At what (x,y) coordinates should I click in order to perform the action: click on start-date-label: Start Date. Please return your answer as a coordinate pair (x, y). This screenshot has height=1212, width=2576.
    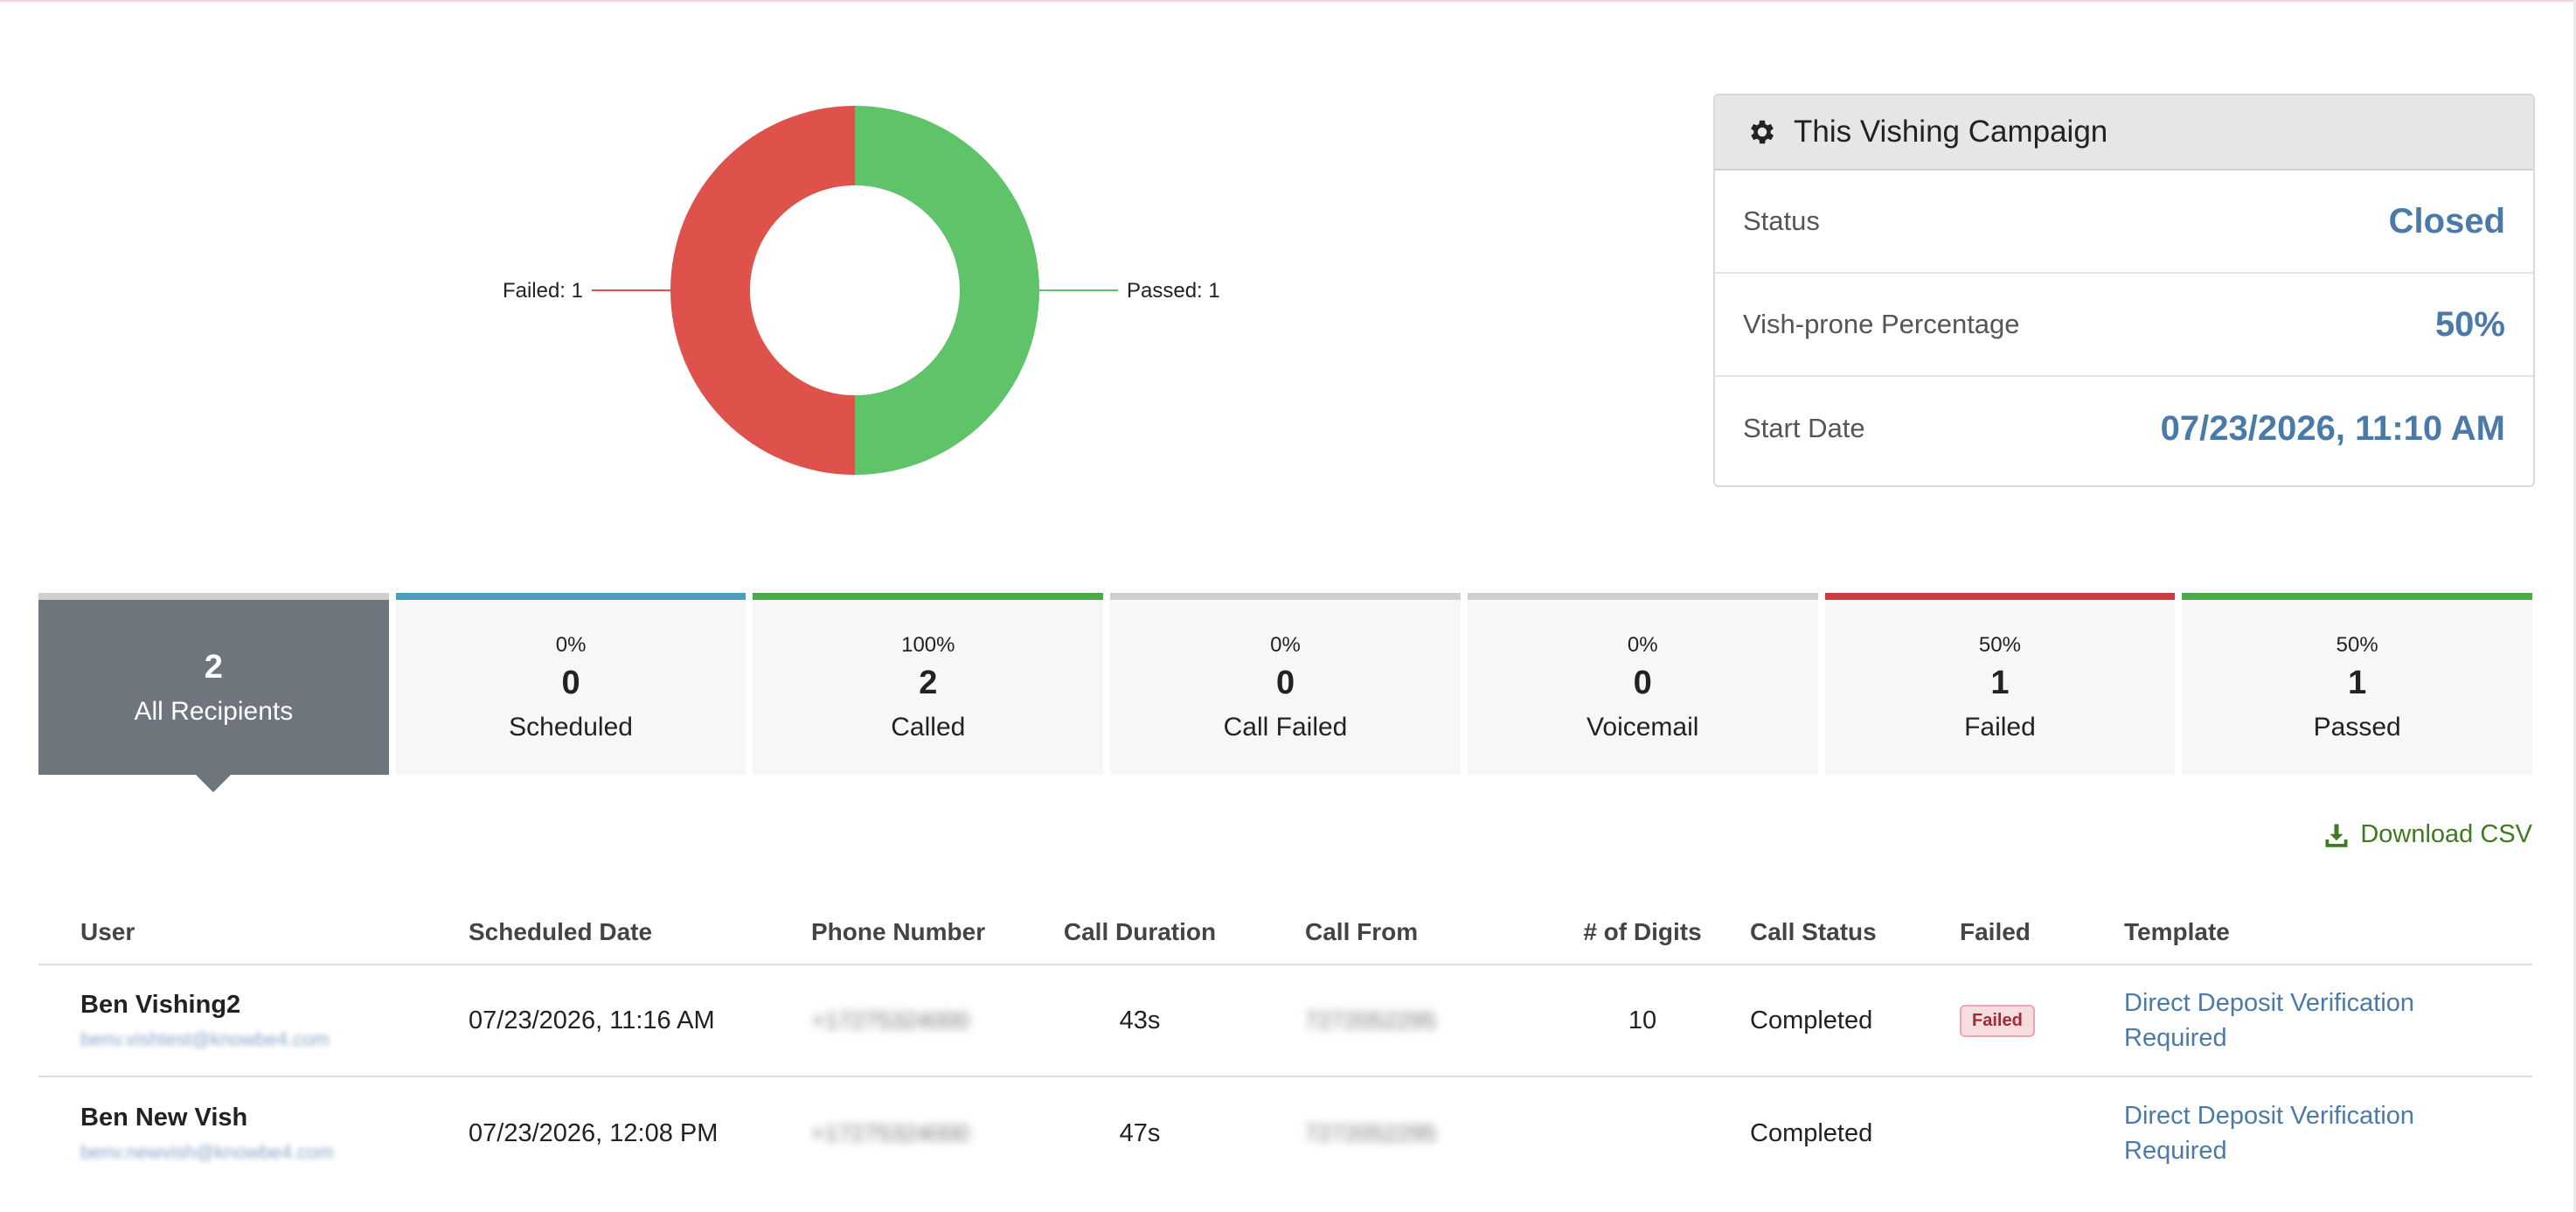
    Looking at the image, I should click on (1804, 428).